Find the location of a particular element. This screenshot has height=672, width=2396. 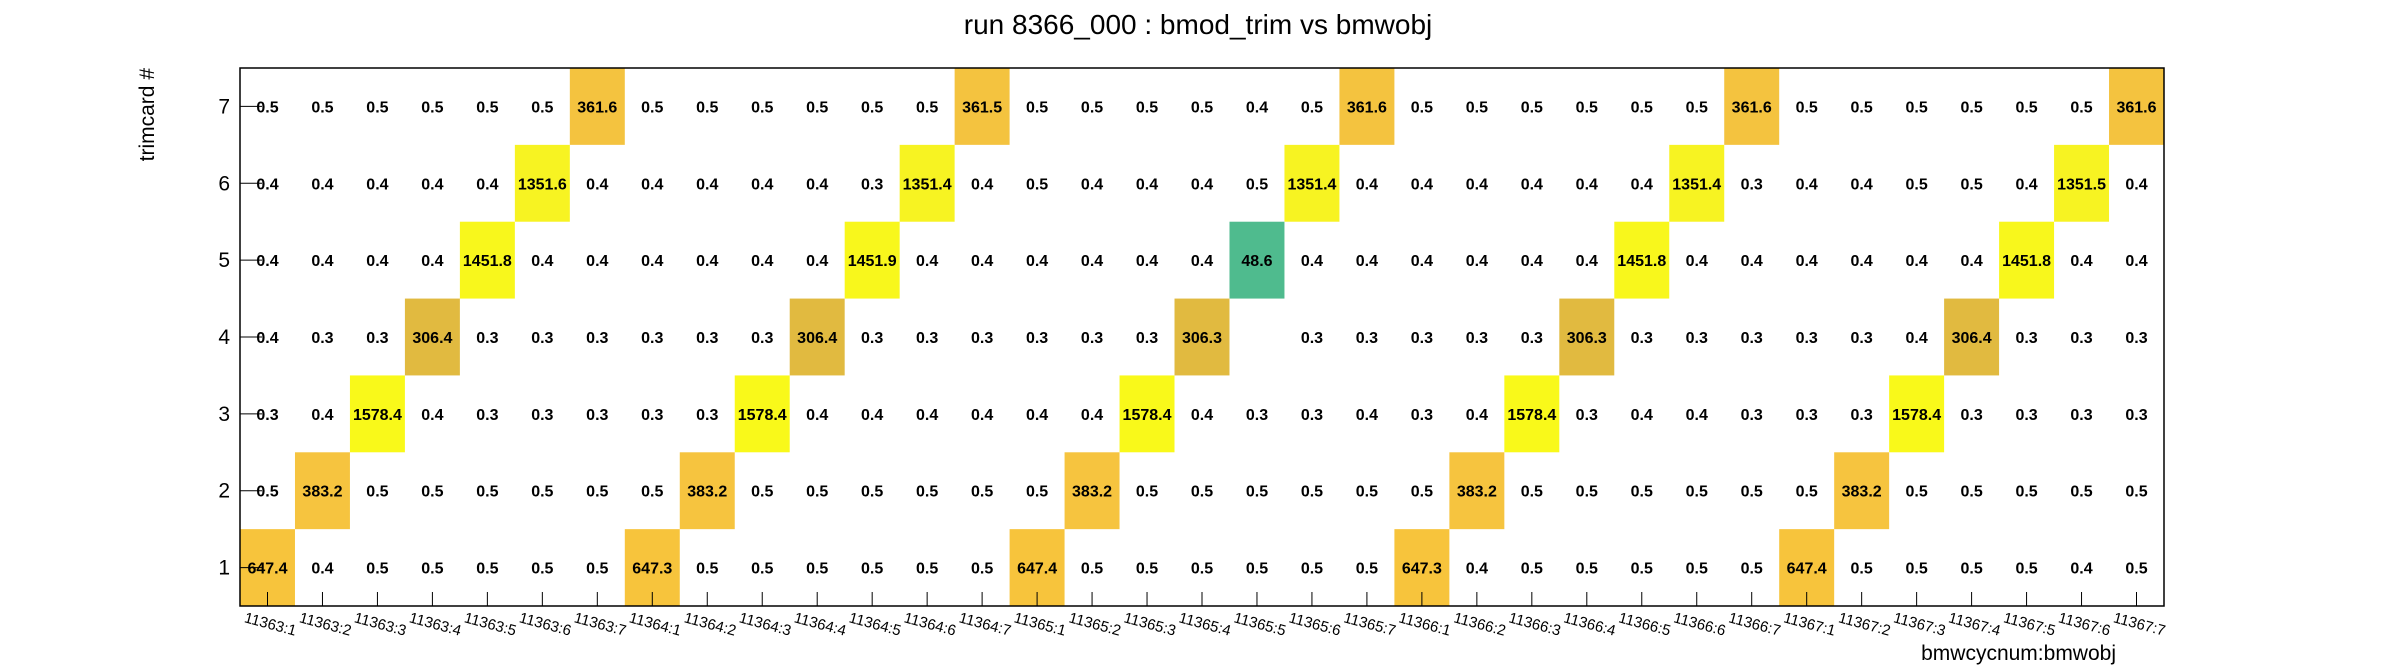

x-tick-label: 11363:1 is located at coordinates (270, 624).